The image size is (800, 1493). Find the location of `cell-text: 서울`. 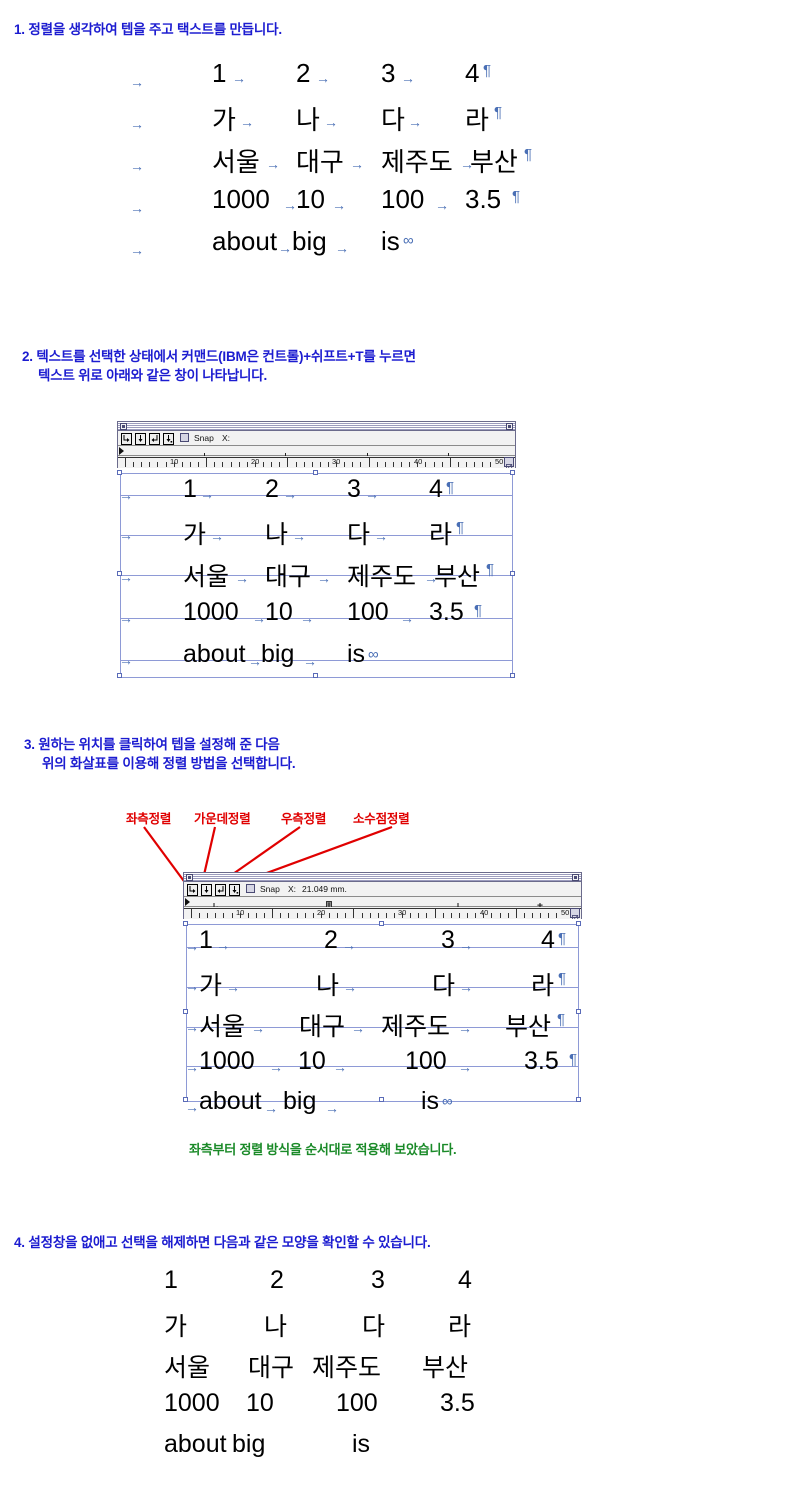

cell-text: 서울 is located at coordinates (187, 1368).